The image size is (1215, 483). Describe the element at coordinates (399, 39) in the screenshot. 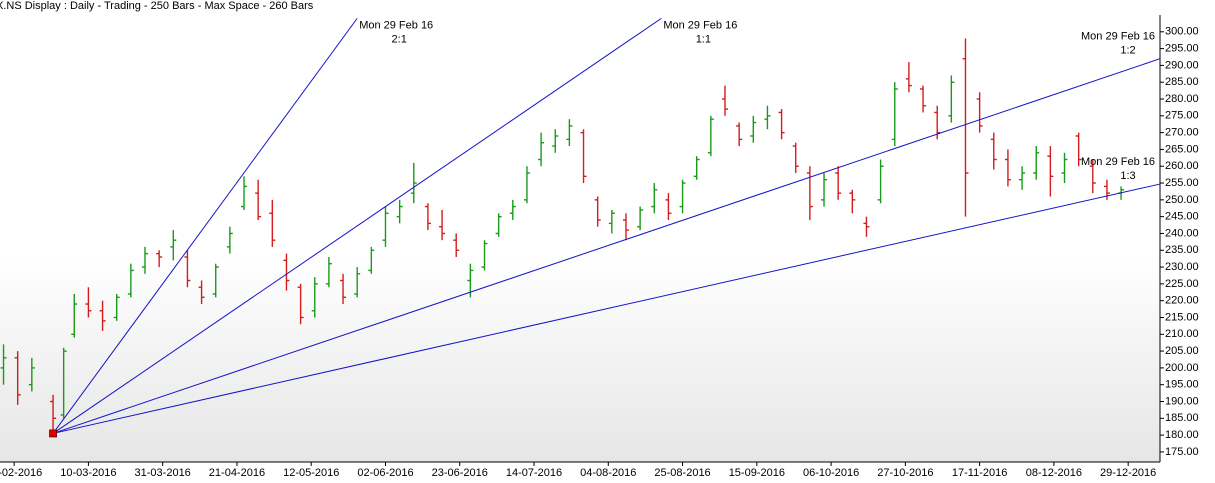

I see `fan-ratio: 2:1` at that location.